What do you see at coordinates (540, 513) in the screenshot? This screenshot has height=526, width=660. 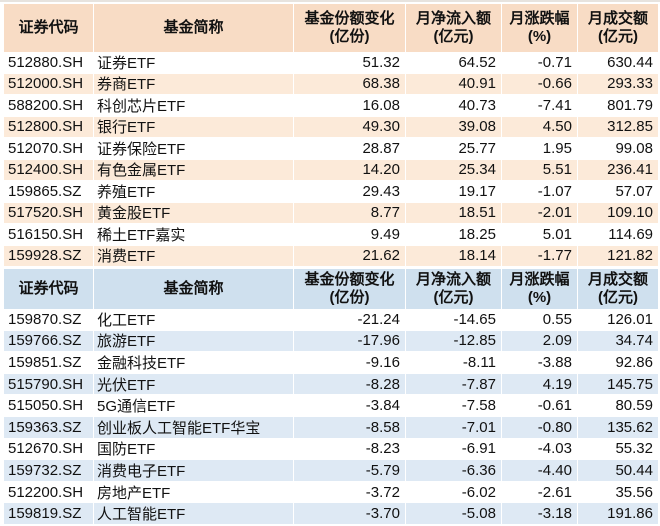 I see `pct-change-cell: -3.18` at bounding box center [540, 513].